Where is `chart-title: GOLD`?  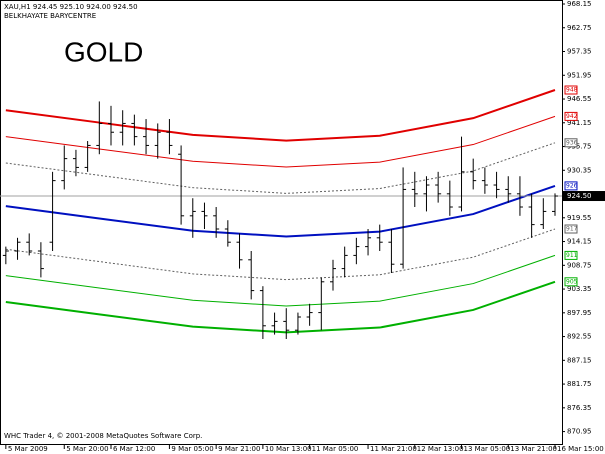
chart-title: GOLD is located at coordinates (103, 51).